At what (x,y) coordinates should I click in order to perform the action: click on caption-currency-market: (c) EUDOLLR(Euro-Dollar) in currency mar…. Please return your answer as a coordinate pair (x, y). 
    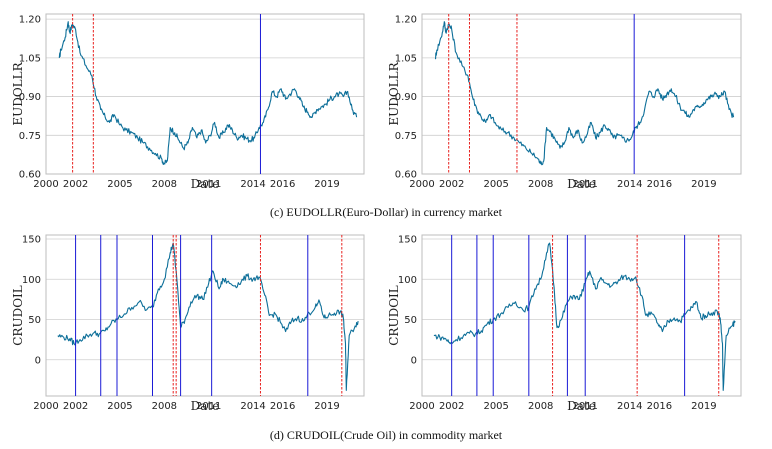
    Looking at the image, I should click on (386, 212).